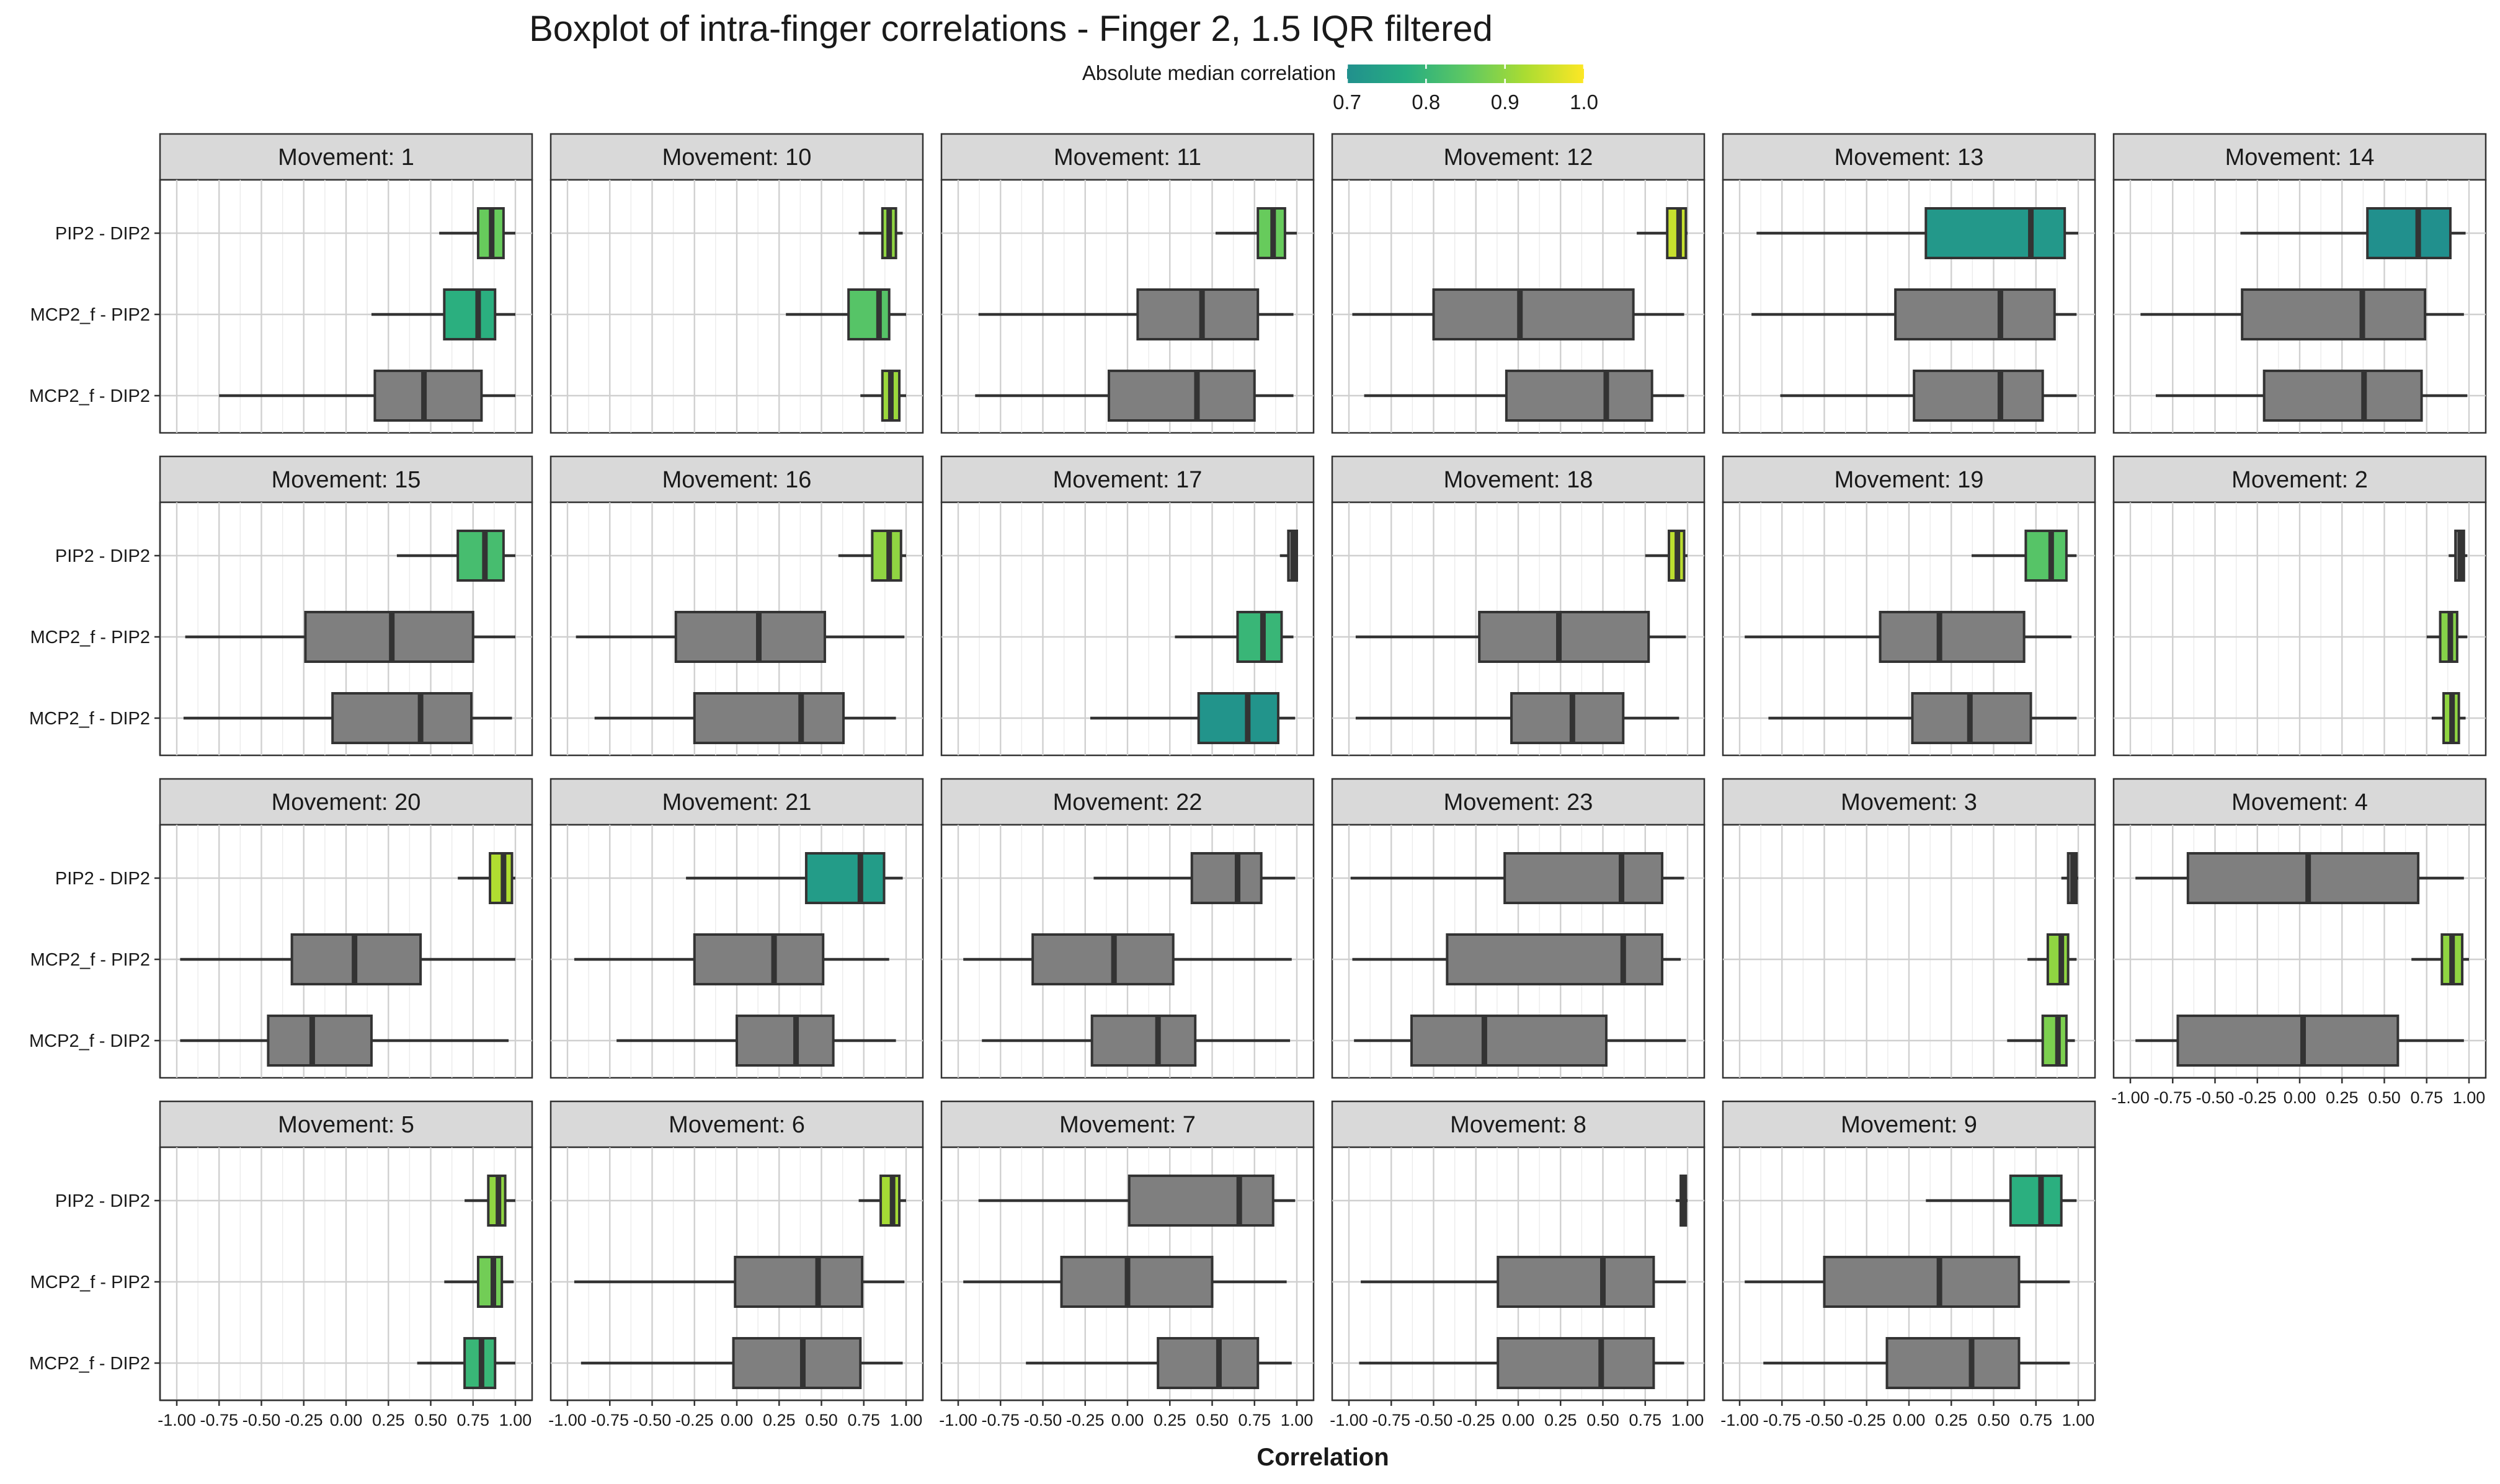  Describe the element at coordinates (1909, 802) in the screenshot. I see `facet-strip-label: Movement: 3` at that location.